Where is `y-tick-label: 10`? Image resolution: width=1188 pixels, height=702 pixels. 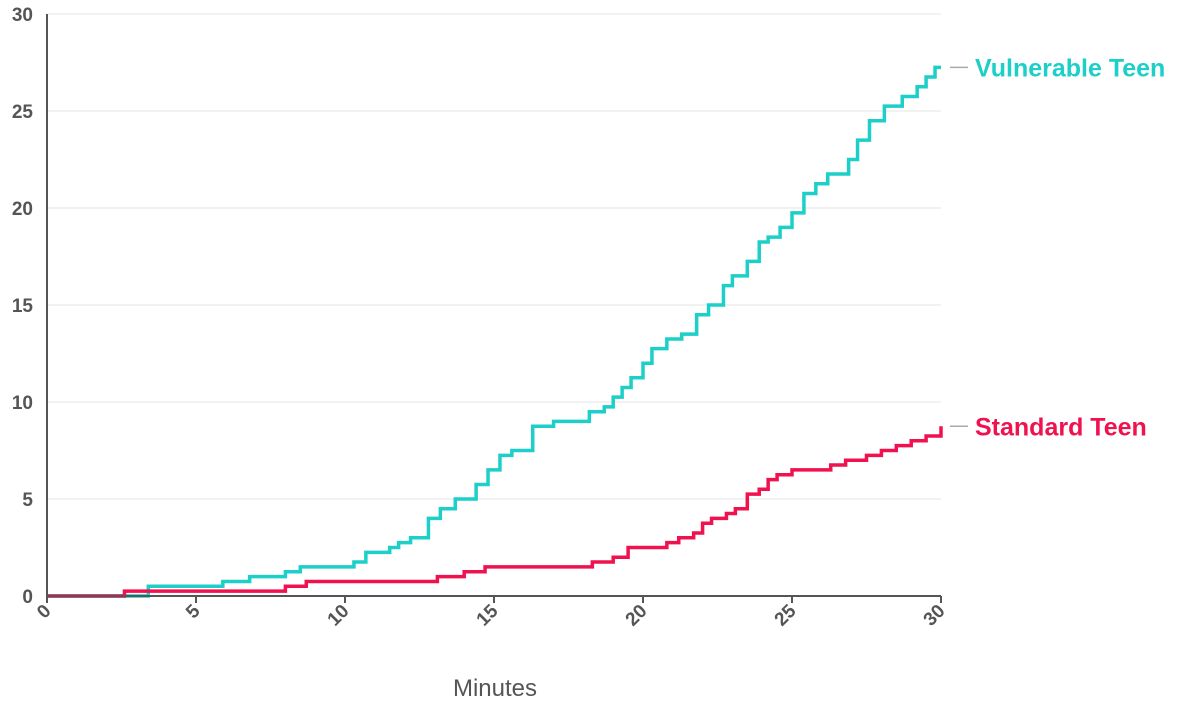
y-tick-label: 10 is located at coordinates (22, 403).